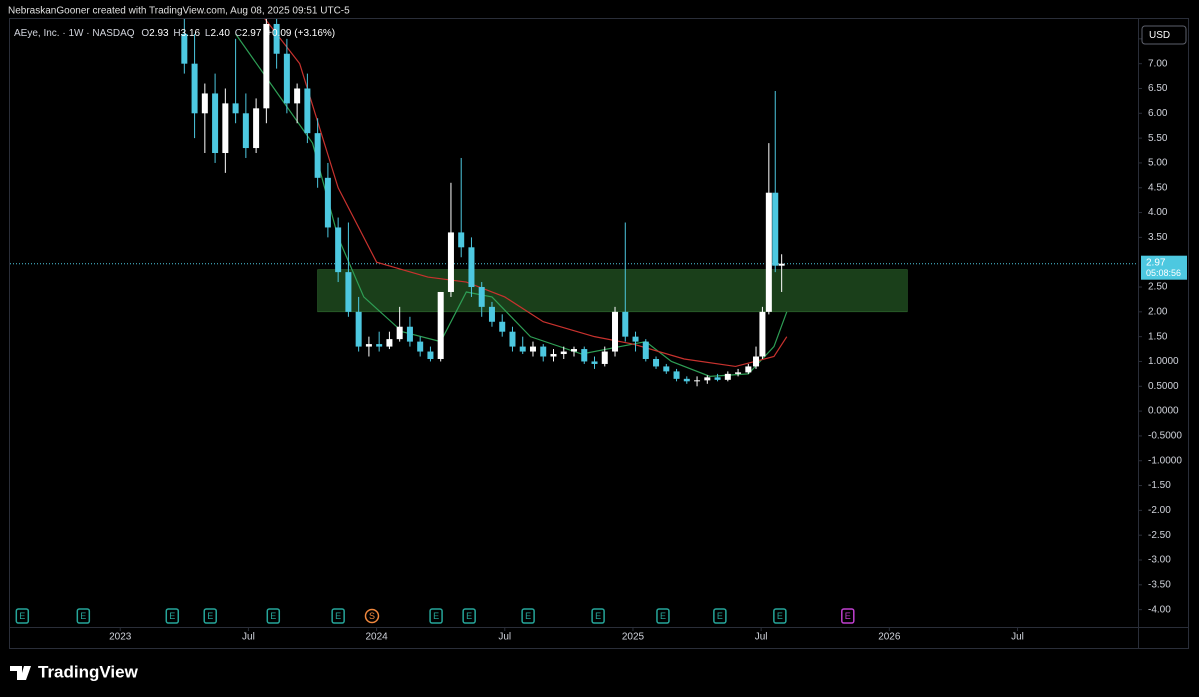 This screenshot has height=697, width=1199. What do you see at coordinates (1163, 386) in the screenshot?
I see `y-tick-label: 0.5000` at bounding box center [1163, 386].